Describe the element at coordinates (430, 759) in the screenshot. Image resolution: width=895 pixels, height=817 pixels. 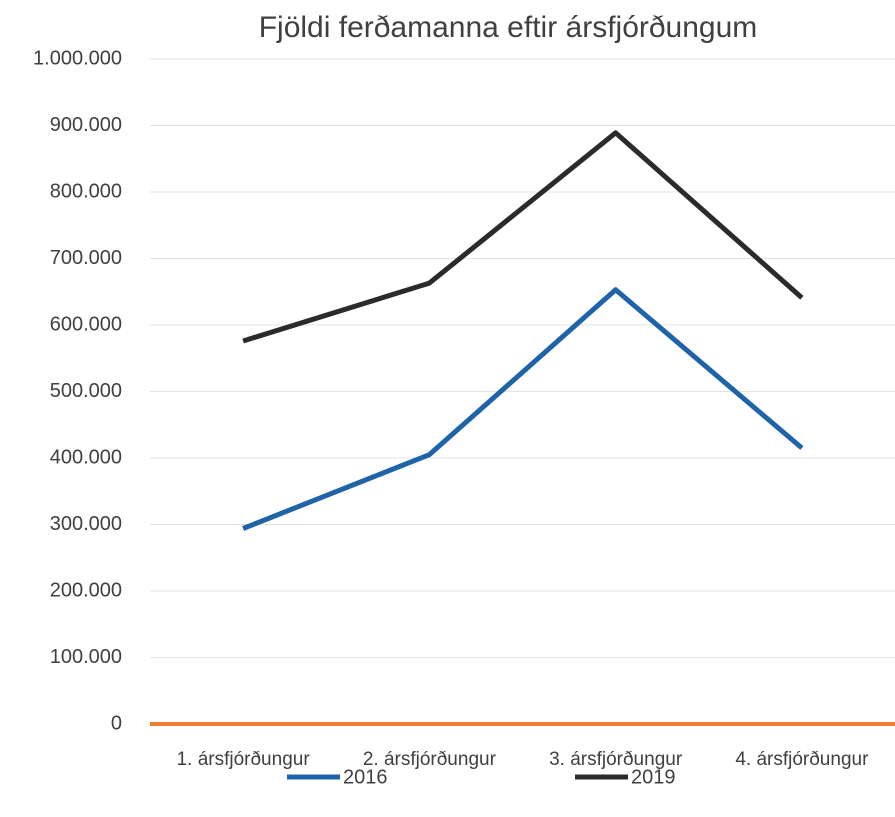
I see `x-tick-label: 2. ársfjórðungur` at that location.